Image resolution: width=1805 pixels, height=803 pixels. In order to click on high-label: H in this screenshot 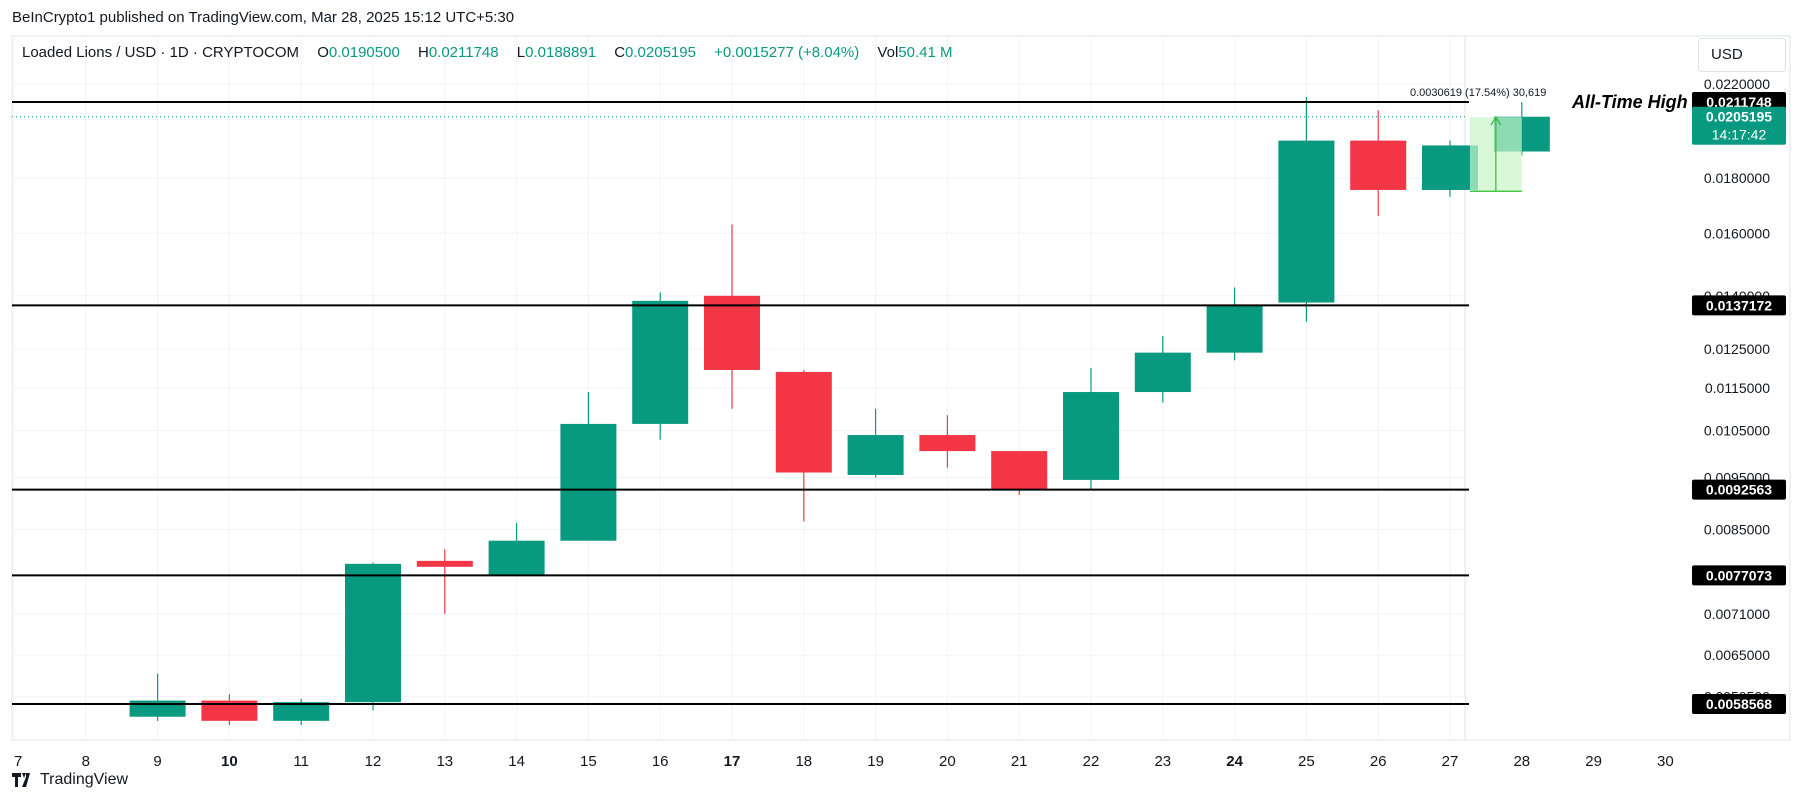, I will do `click(423, 52)`.